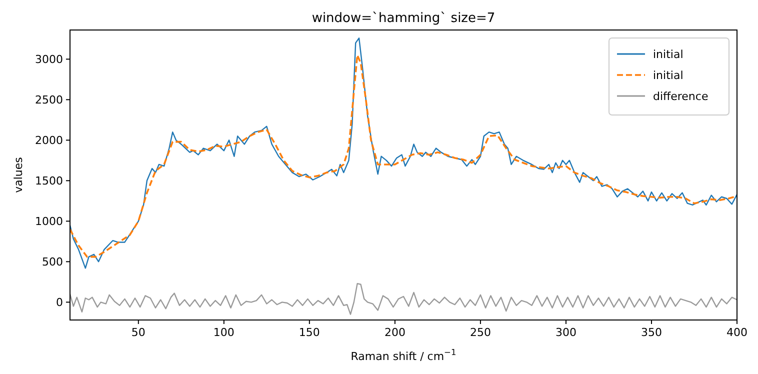  Describe the element at coordinates (18, 174) in the screenshot. I see `y-axis-title: values` at that location.